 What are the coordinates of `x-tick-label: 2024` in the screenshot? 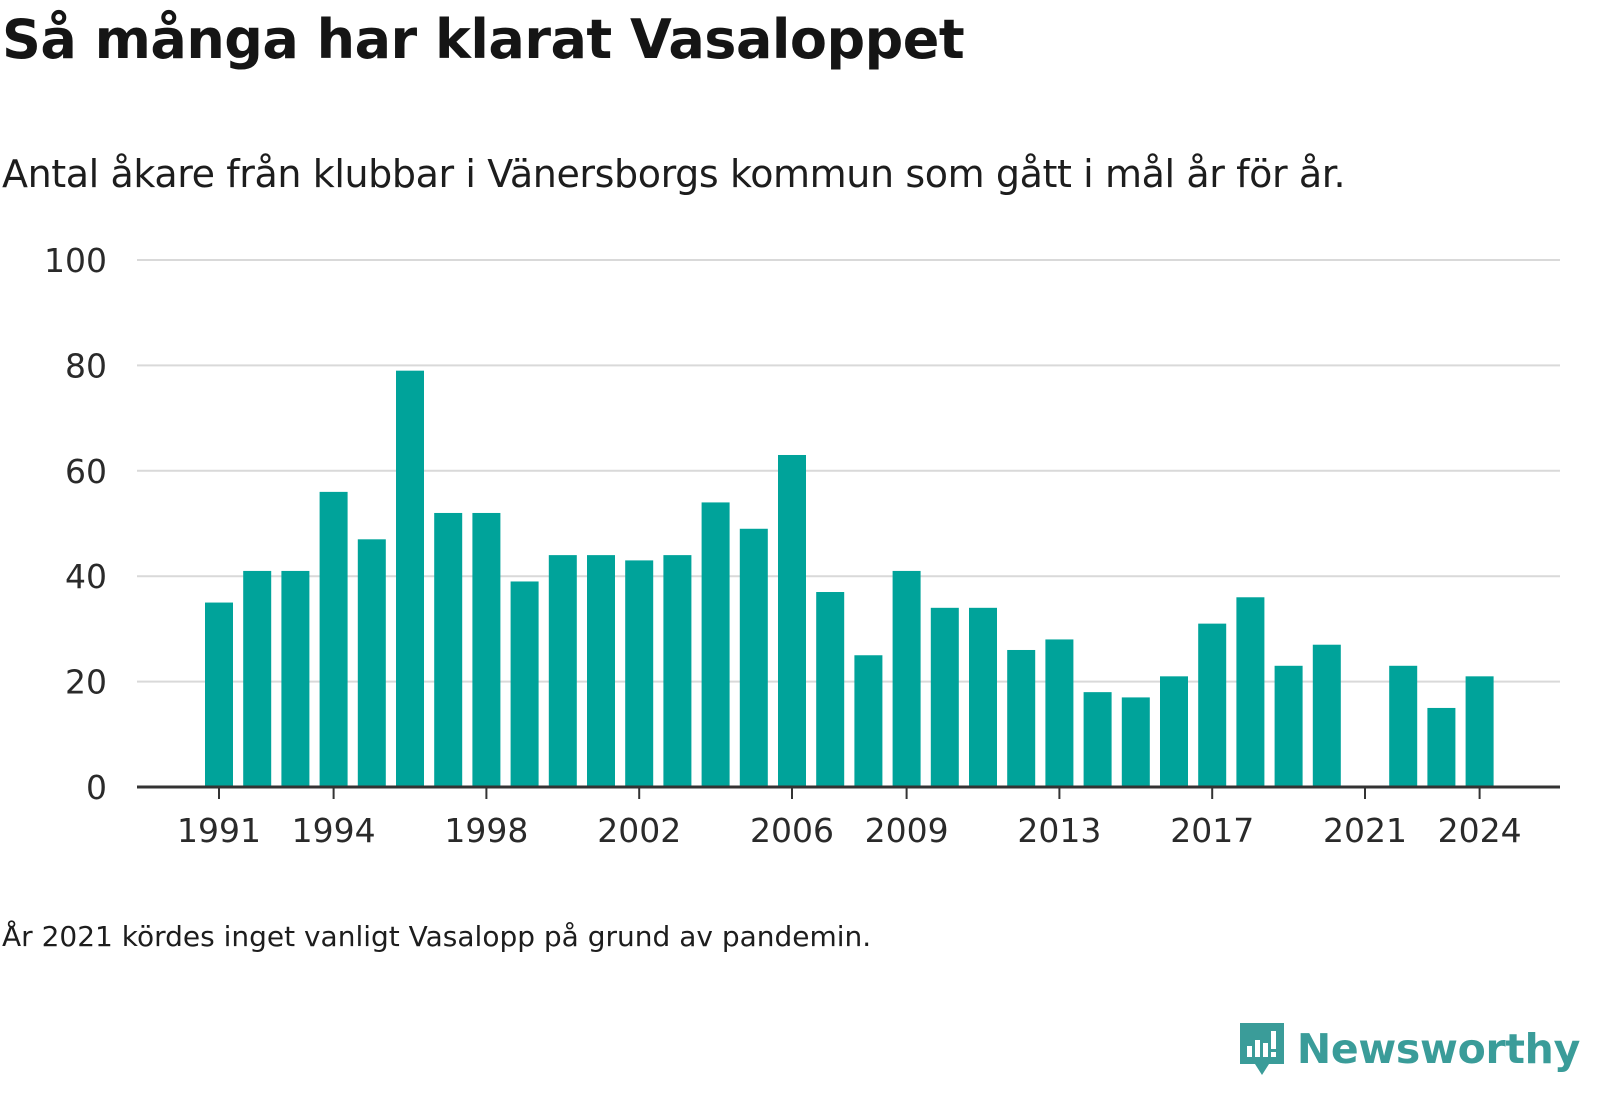 It's located at (1480, 830).